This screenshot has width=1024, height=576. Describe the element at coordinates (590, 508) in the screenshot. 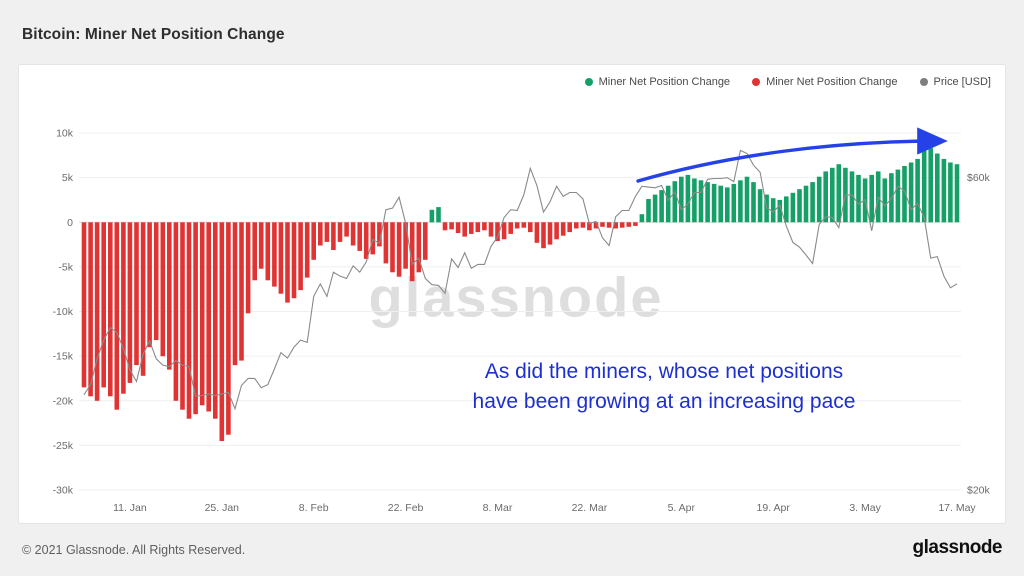

I see `svg-text: 22. Mar` at that location.